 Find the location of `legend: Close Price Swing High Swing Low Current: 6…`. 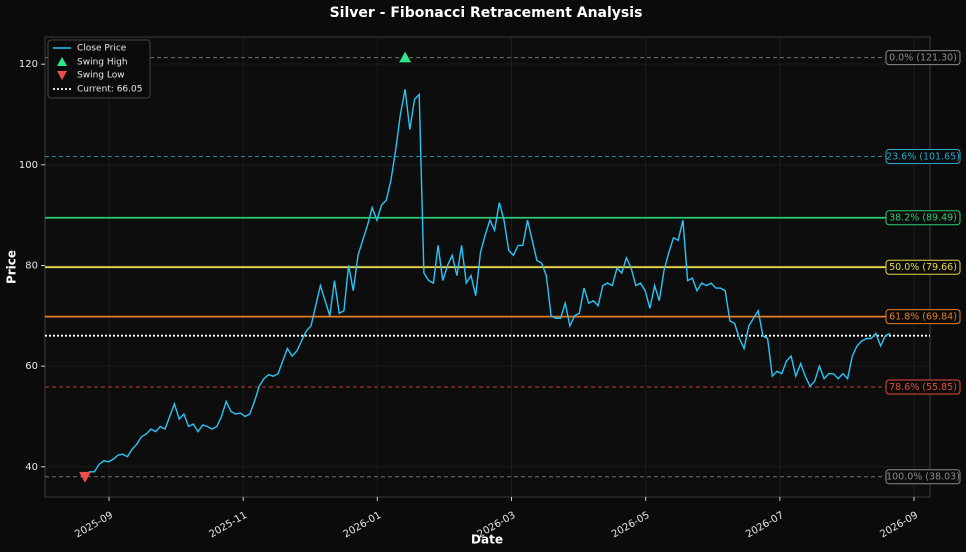

legend: Close Price Swing High Swing Low Current: 6… is located at coordinates (99, 69).